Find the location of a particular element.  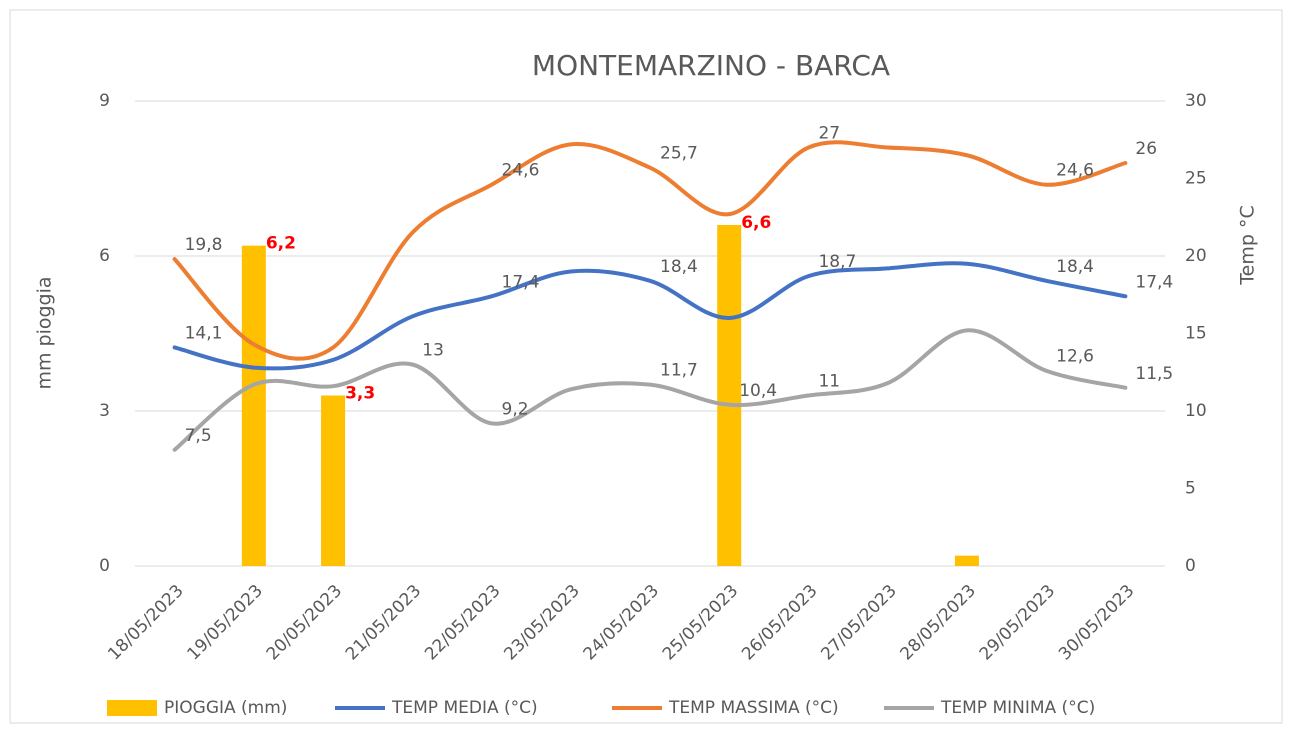

y-tick-label: 6 is located at coordinates (104, 256).